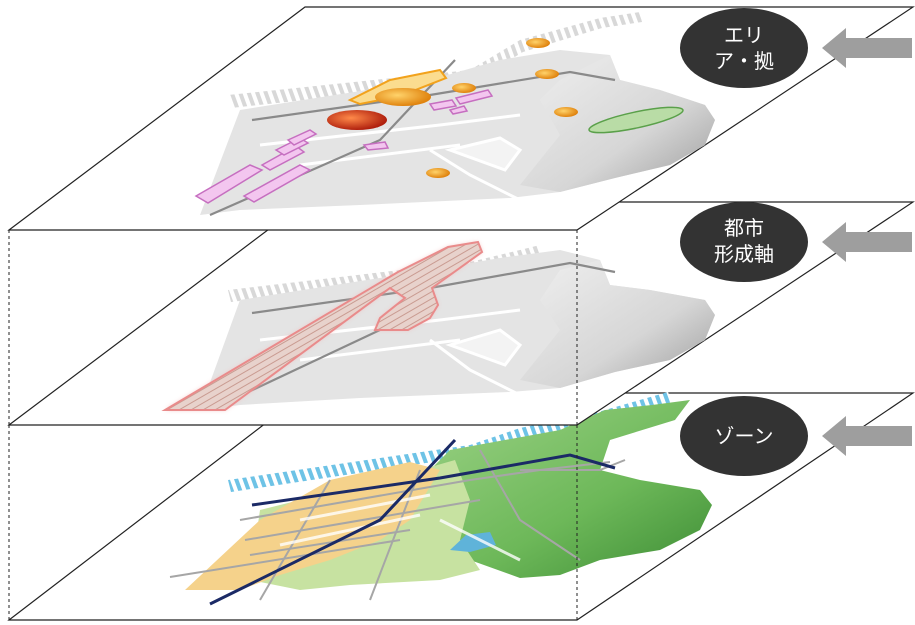  What do you see at coordinates (636, 120) in the screenshot?
I see `area-green-zone` at bounding box center [636, 120].